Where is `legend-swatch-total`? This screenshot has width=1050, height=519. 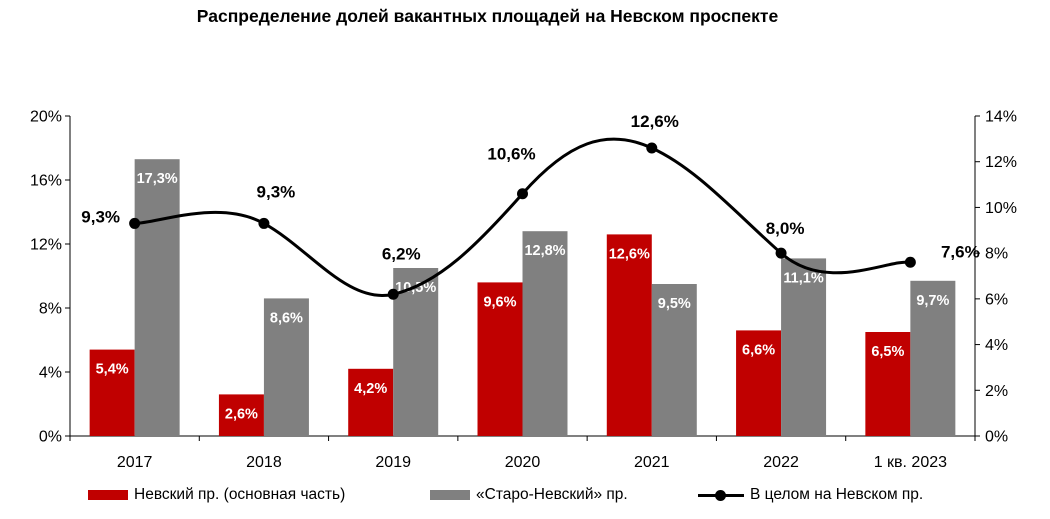 legend-swatch-total is located at coordinates (721, 495).